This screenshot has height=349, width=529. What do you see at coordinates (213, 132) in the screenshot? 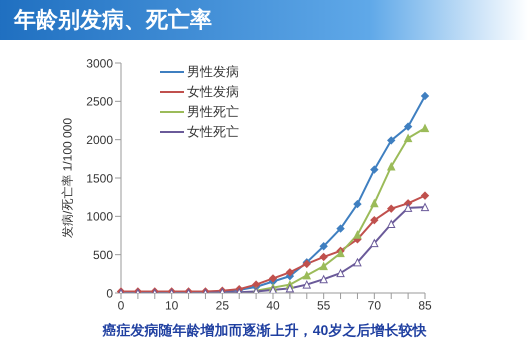
I see `legend-label: 女性死亡` at bounding box center [213, 132].